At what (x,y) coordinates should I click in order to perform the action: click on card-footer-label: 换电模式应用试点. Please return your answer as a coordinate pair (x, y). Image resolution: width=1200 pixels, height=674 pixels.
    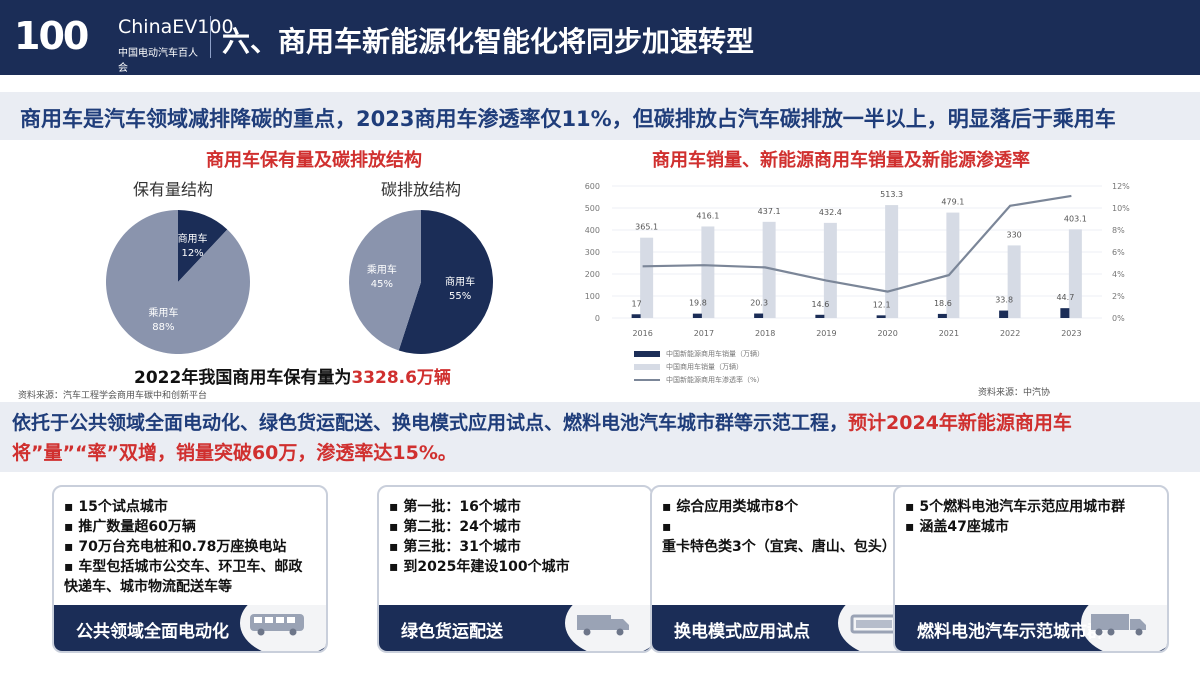
    Looking at the image, I should click on (742, 632).